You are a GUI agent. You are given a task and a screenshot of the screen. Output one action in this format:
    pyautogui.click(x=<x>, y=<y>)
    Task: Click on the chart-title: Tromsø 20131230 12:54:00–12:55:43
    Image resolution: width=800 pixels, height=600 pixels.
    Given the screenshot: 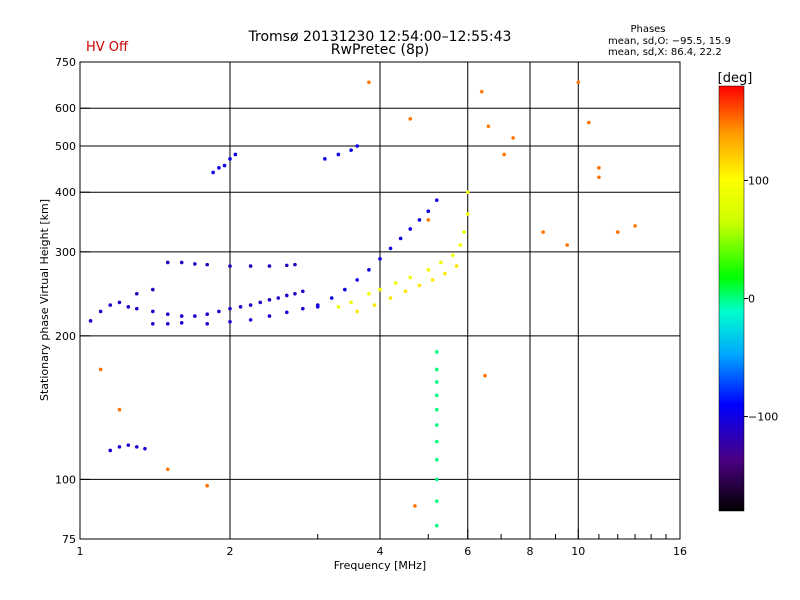 What is the action you would take?
    pyautogui.click(x=380, y=37)
    